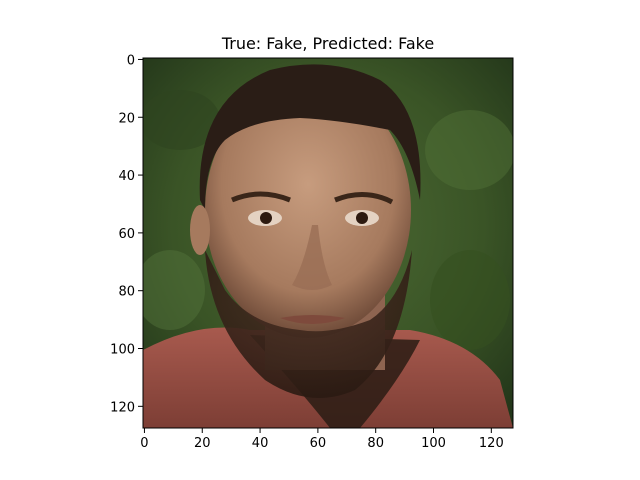  Describe the element at coordinates (375, 443) in the screenshot. I see `x-tick-label: 80` at that location.